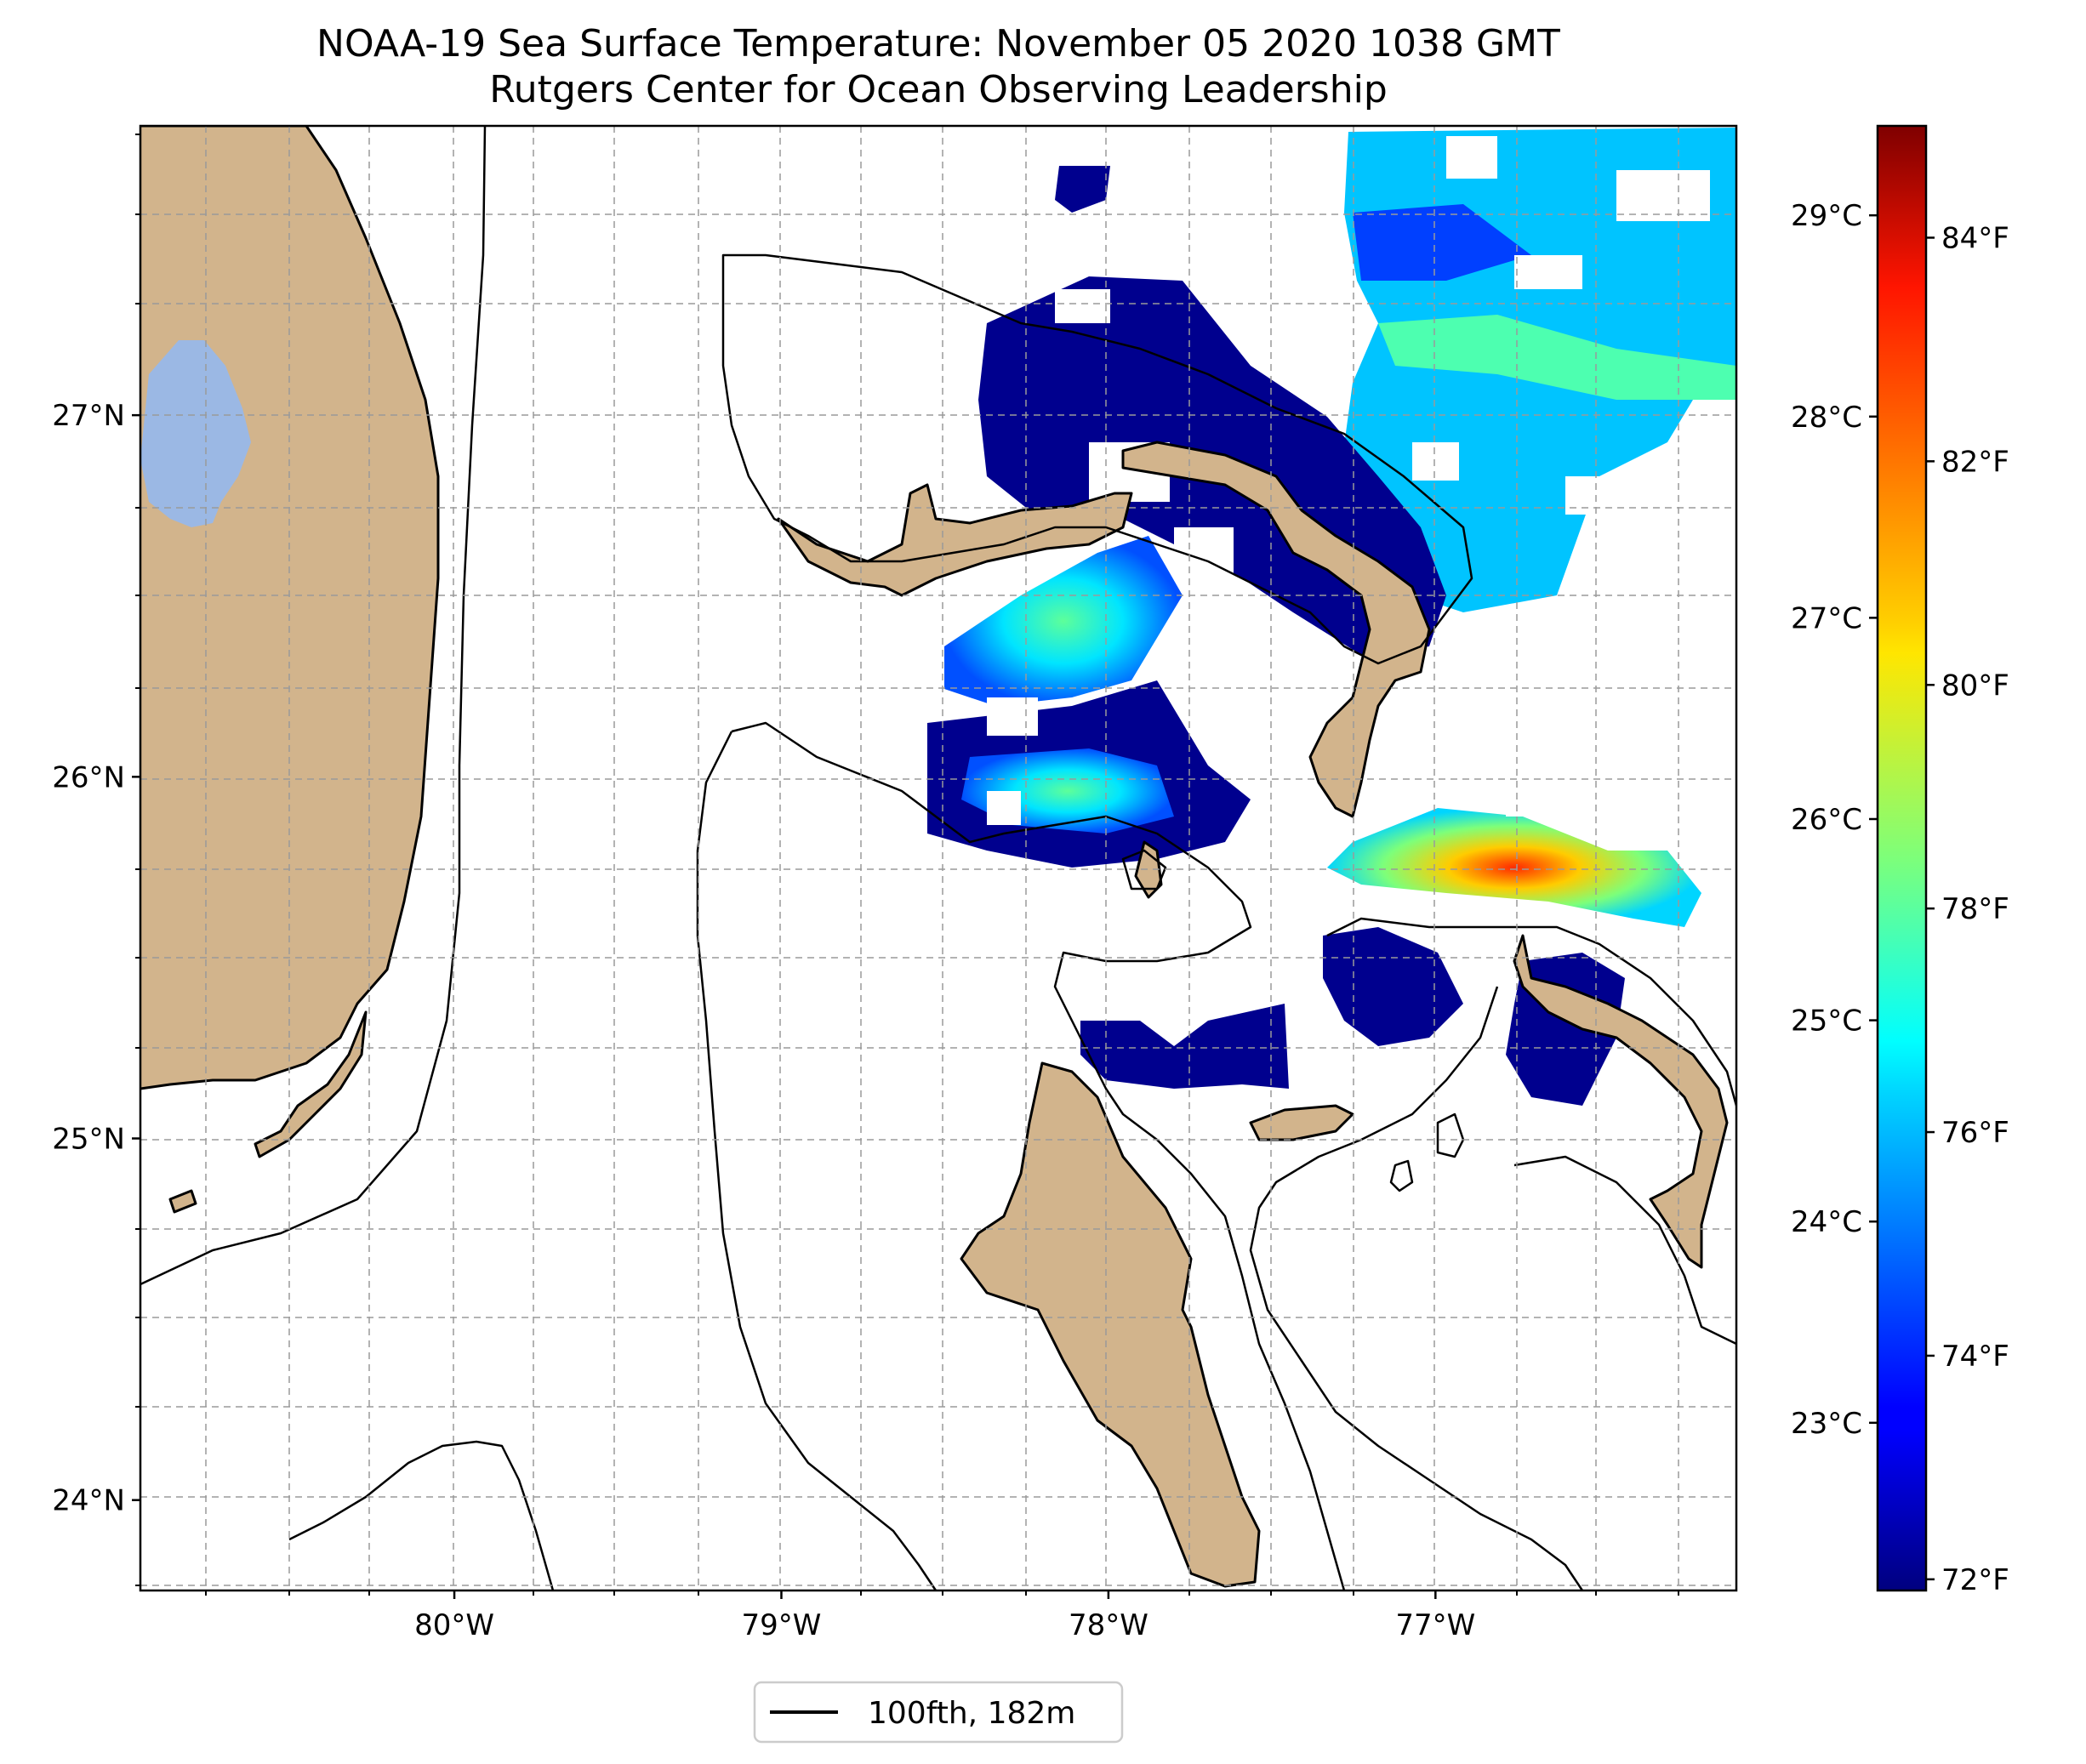  I want to click on isobath-little-bahama-bank, so click(1097, 459).